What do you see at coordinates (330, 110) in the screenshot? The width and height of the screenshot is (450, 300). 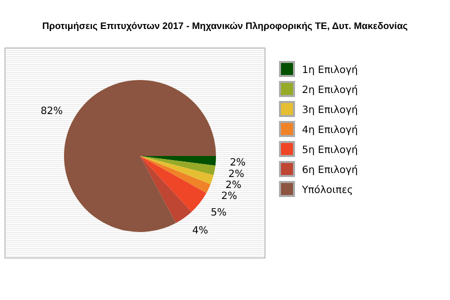 I see `legend-label: 3η Επιλογή` at bounding box center [330, 110].